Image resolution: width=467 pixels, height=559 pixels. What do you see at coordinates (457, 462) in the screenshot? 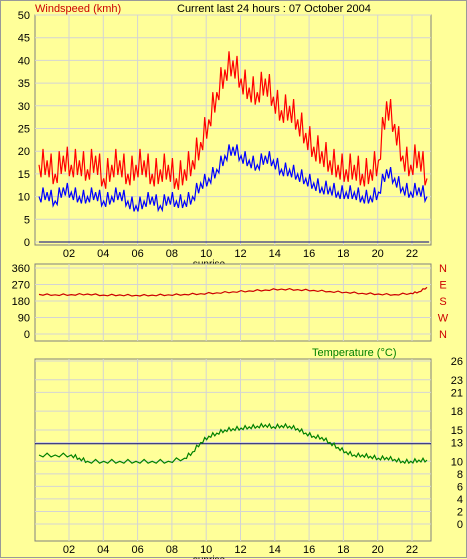
I see `y-tick-label-right: 10` at bounding box center [457, 462].